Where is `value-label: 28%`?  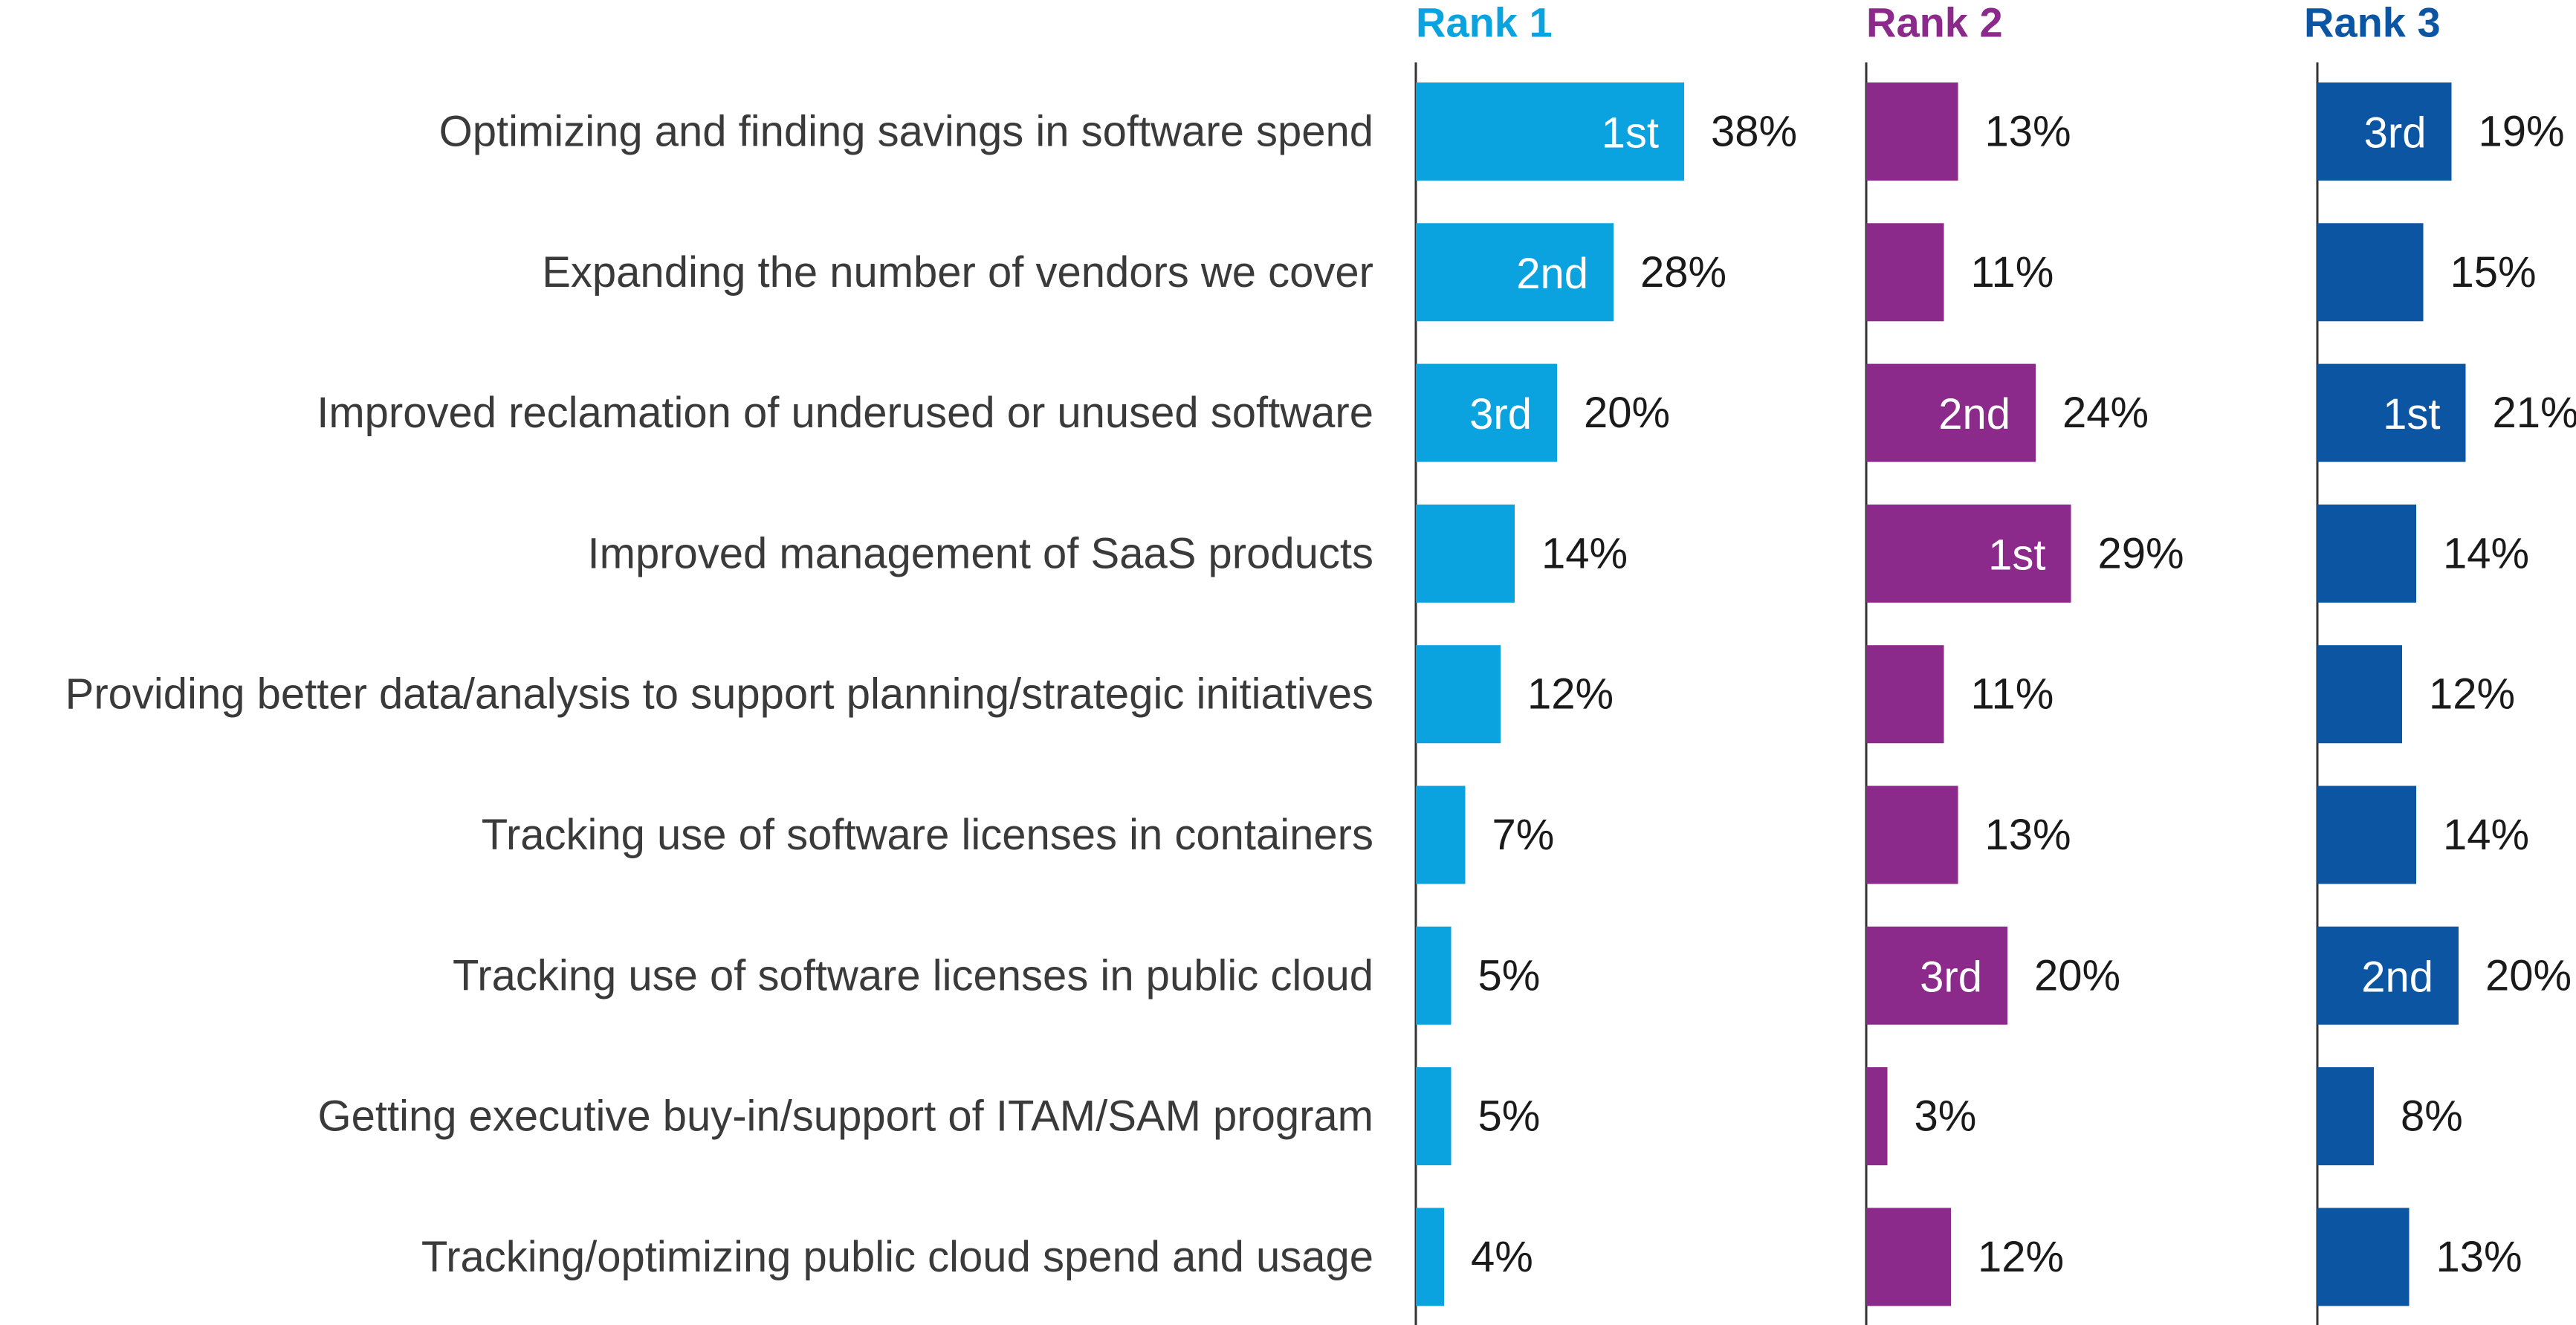 value-label: 28% is located at coordinates (1683, 272).